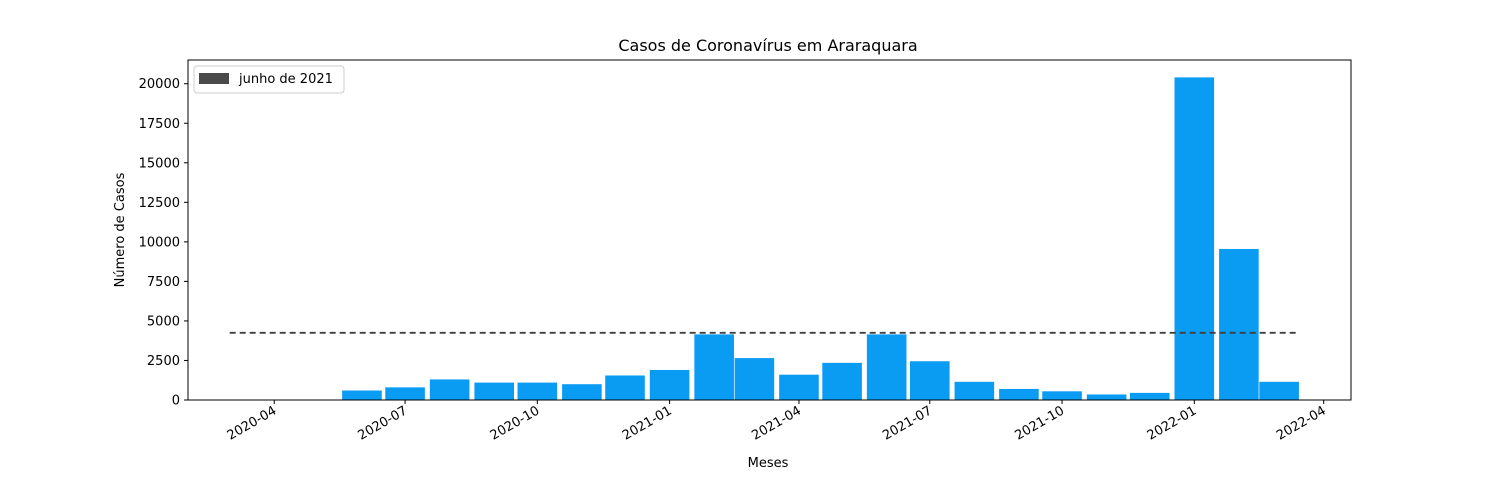 The image size is (1500, 500). I want to click on x-tick-label: 2022-04, so click(1301, 423).